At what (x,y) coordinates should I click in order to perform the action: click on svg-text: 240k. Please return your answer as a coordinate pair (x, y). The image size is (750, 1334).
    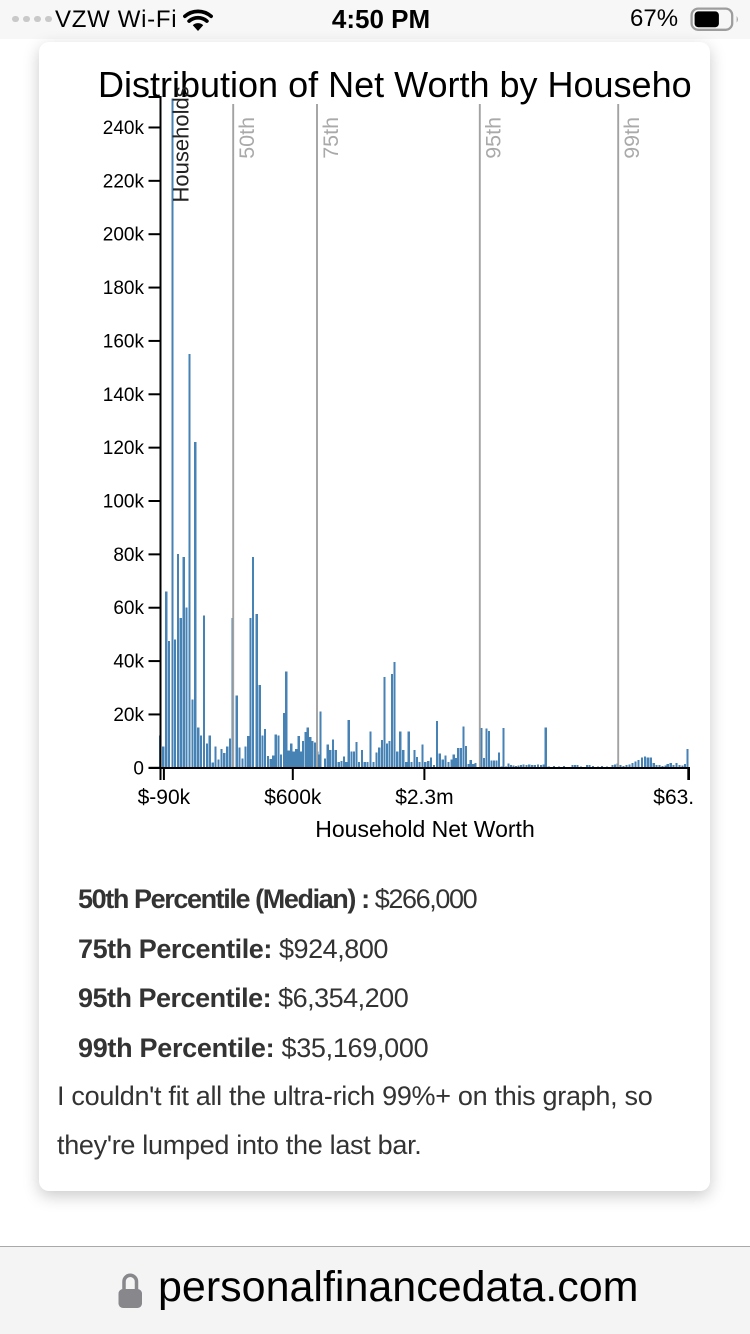
    Looking at the image, I should click on (124, 128).